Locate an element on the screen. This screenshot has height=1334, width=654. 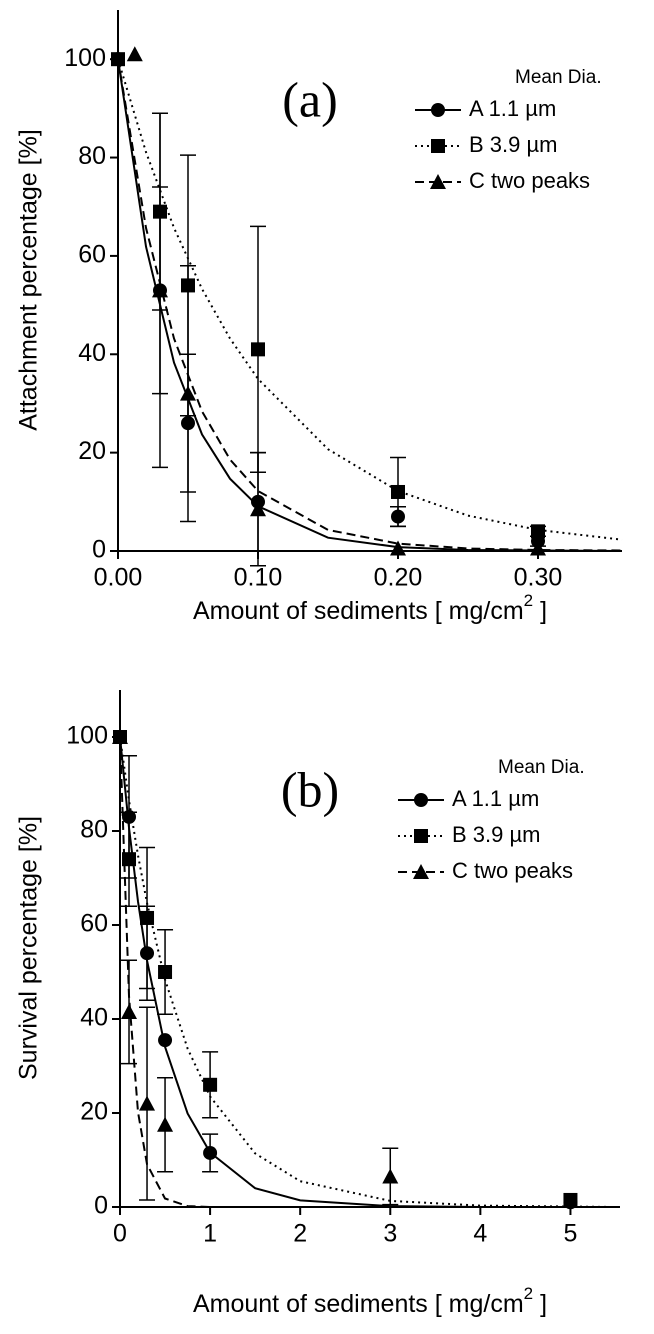
panel-label: (b) is located at coordinates (310, 789).